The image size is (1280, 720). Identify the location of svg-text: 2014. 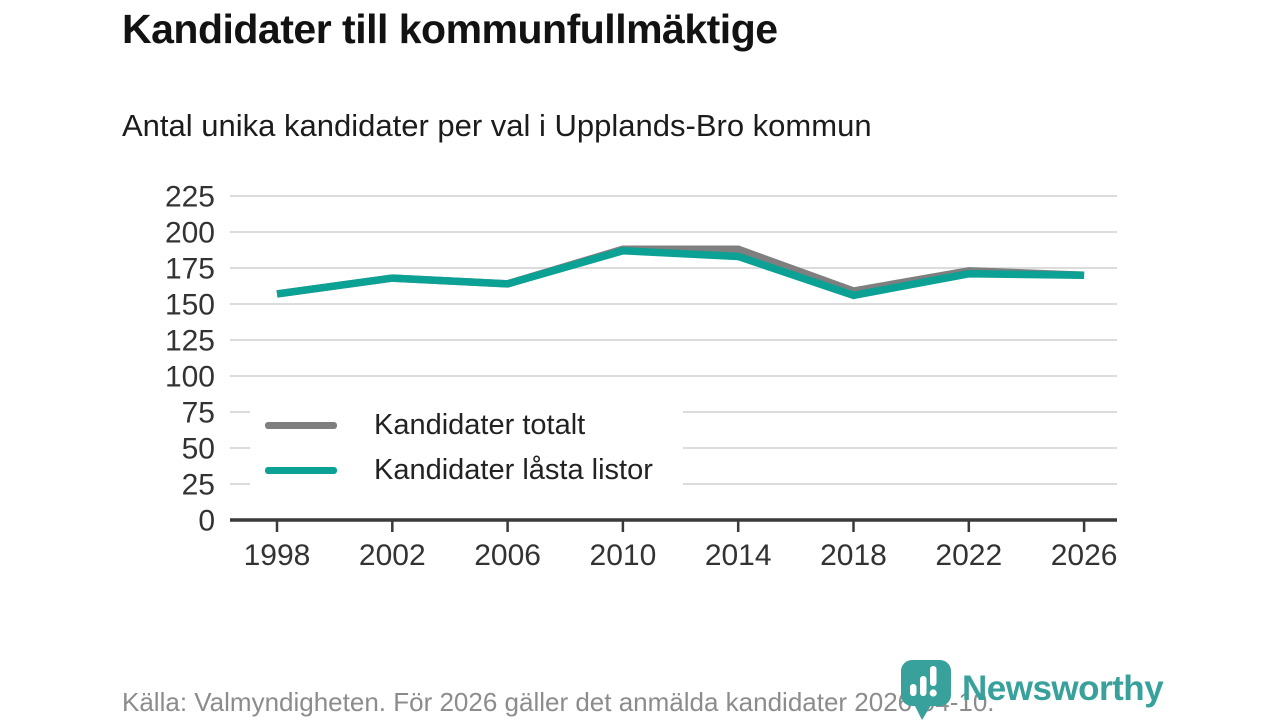
(738, 555).